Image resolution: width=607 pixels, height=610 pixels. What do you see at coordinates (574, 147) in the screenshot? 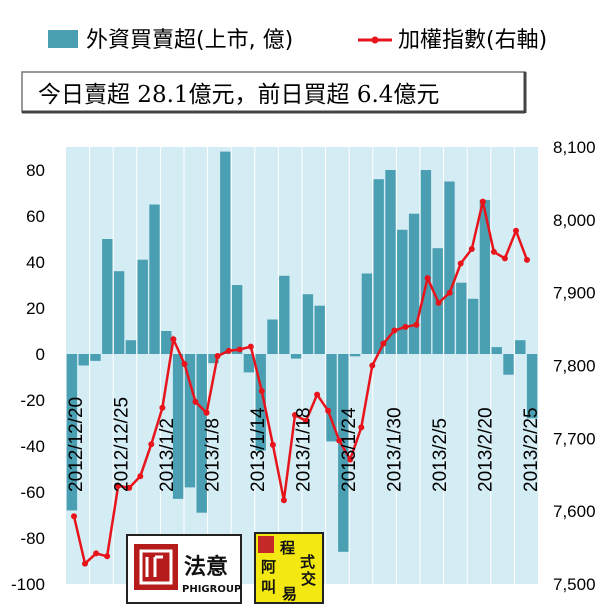
I see `right-tick-label: 8,100` at bounding box center [574, 147].